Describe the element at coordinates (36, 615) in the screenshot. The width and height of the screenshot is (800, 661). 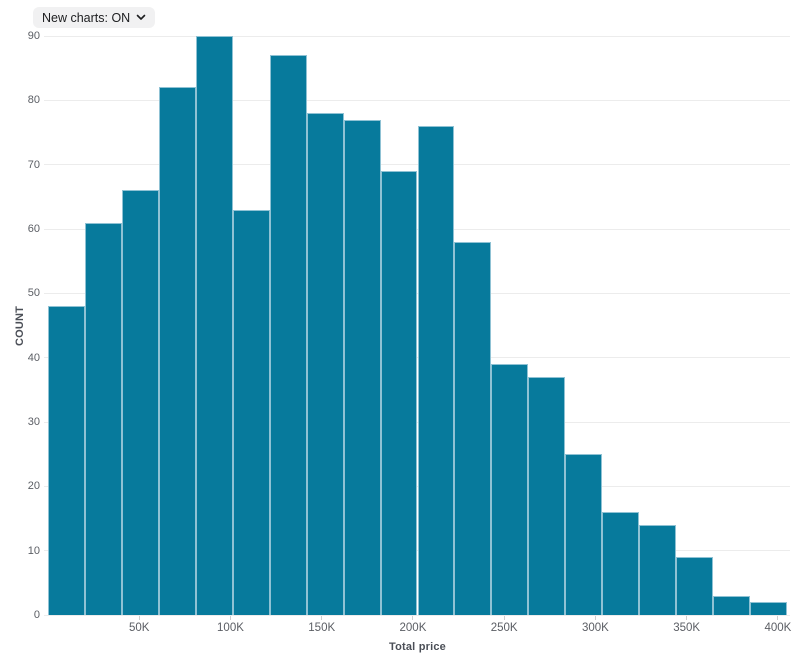
I see `y-tick-label-0: 0` at that location.